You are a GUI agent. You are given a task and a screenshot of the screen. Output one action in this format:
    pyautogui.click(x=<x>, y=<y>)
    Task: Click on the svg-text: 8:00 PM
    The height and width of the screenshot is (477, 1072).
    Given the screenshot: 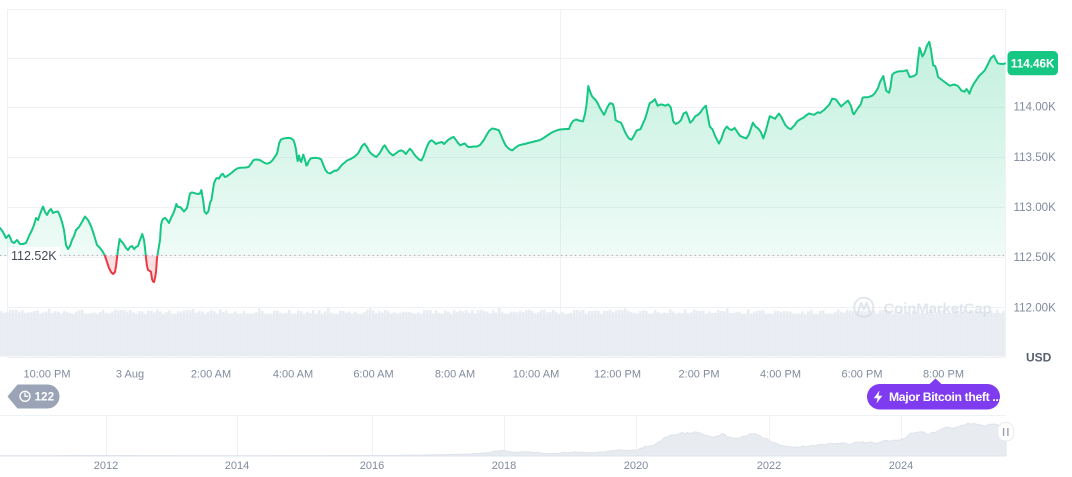 What is the action you would take?
    pyautogui.click(x=943, y=375)
    